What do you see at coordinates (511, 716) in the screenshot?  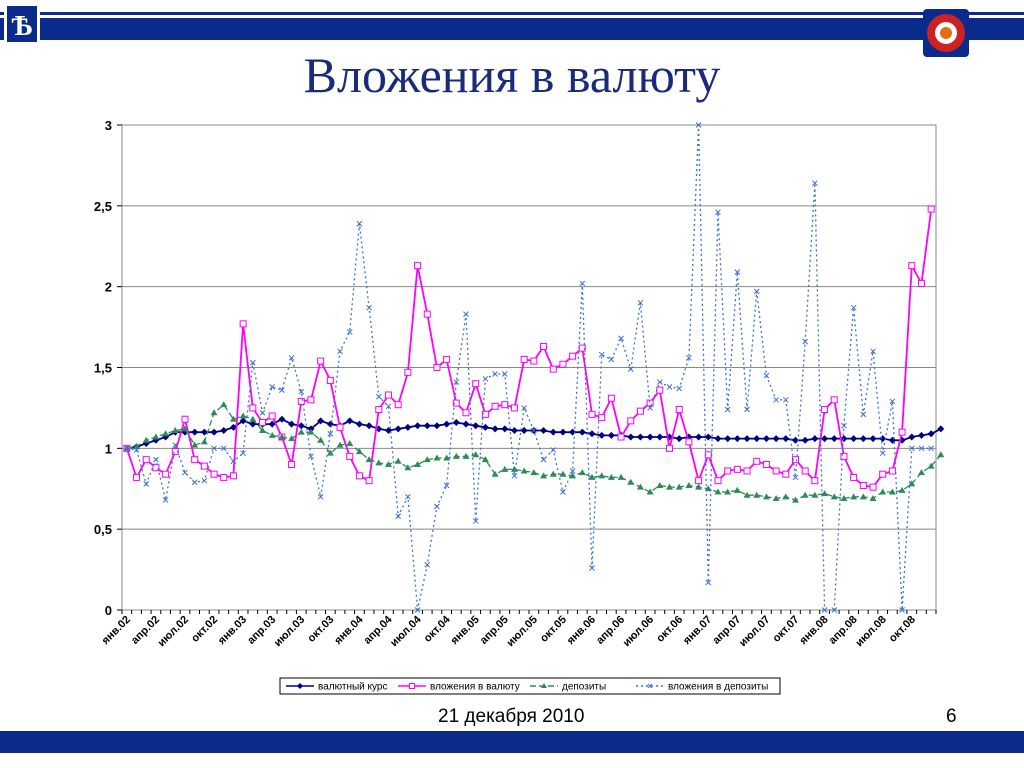 I see `slide-date: 21 декабря 2010` at bounding box center [511, 716].